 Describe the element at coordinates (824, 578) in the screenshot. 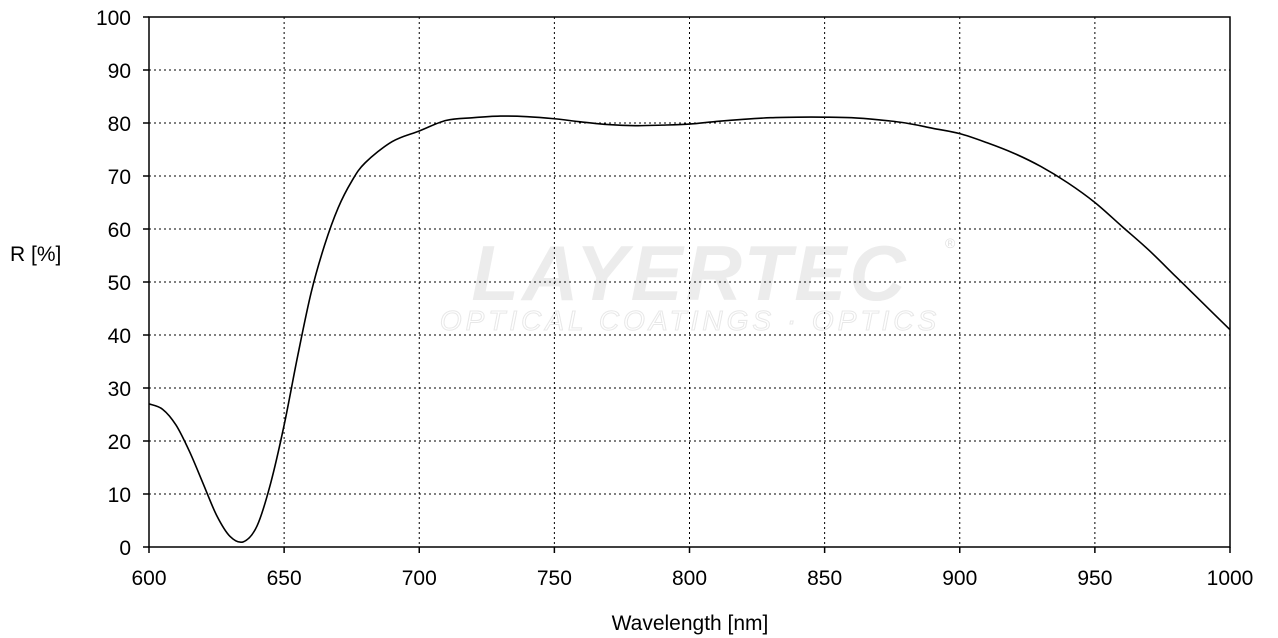

I see `x-tick-label: 850` at that location.